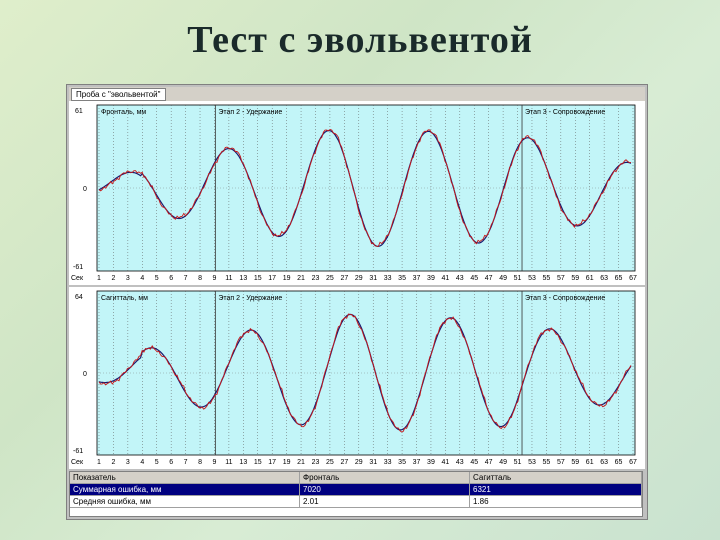  I want to click on table-row: Суммарная ошибка, мм 7020 6321, so click(356, 490).